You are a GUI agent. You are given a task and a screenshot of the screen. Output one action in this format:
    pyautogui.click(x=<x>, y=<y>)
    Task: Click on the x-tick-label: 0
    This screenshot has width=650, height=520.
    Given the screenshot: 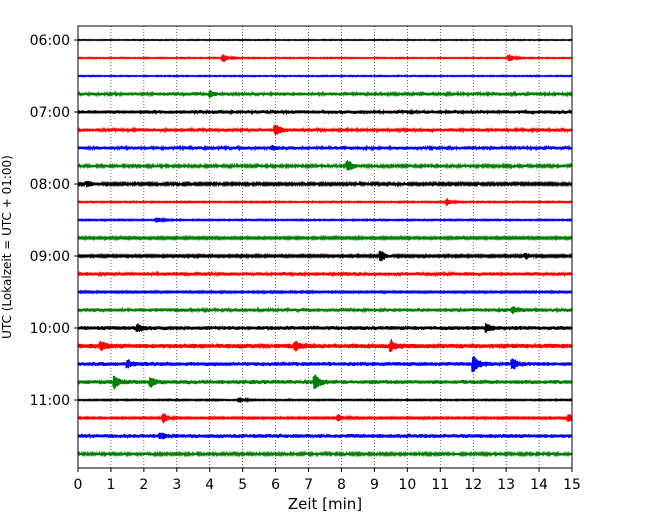 What is the action you would take?
    pyautogui.click(x=78, y=485)
    